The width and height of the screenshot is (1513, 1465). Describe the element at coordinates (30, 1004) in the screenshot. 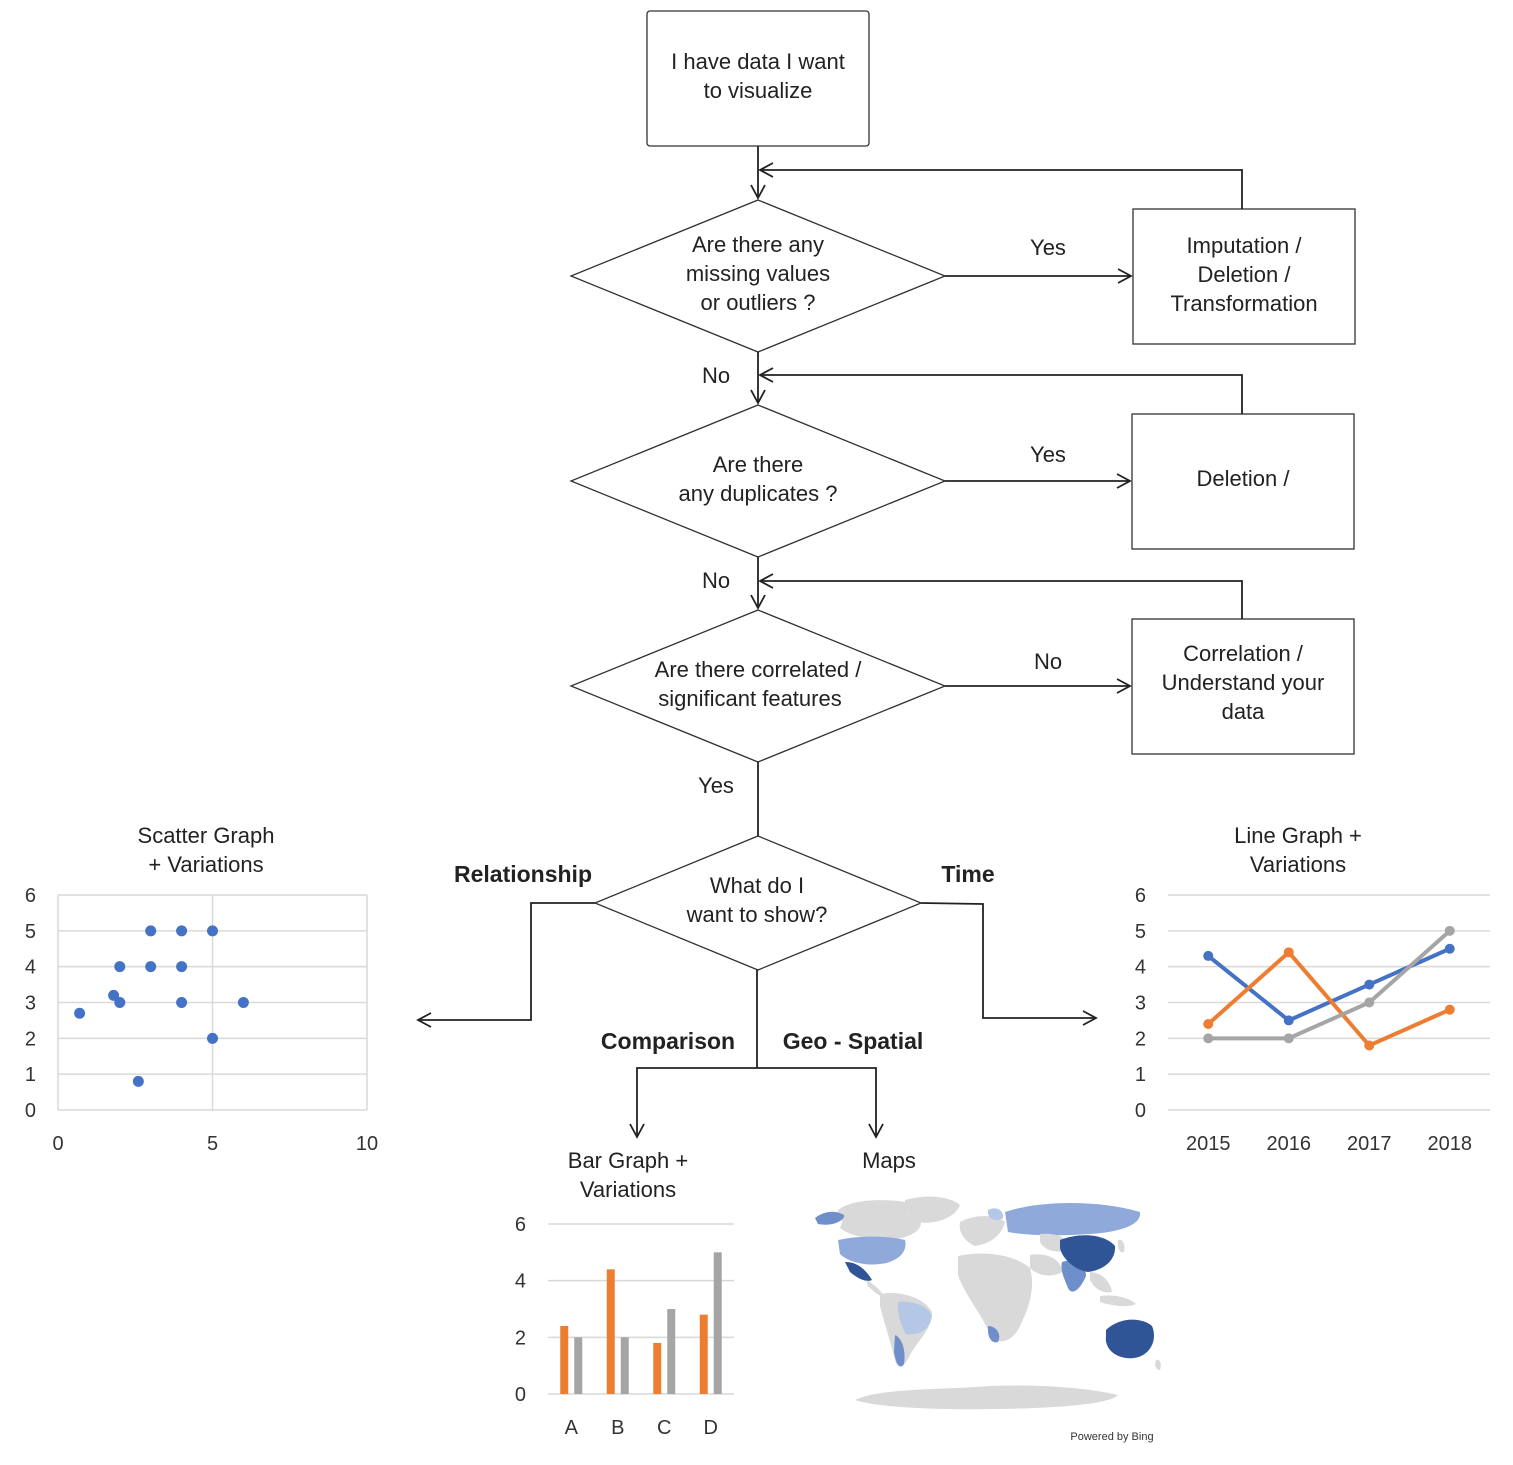

I see `scatter-ytick: 3` at that location.